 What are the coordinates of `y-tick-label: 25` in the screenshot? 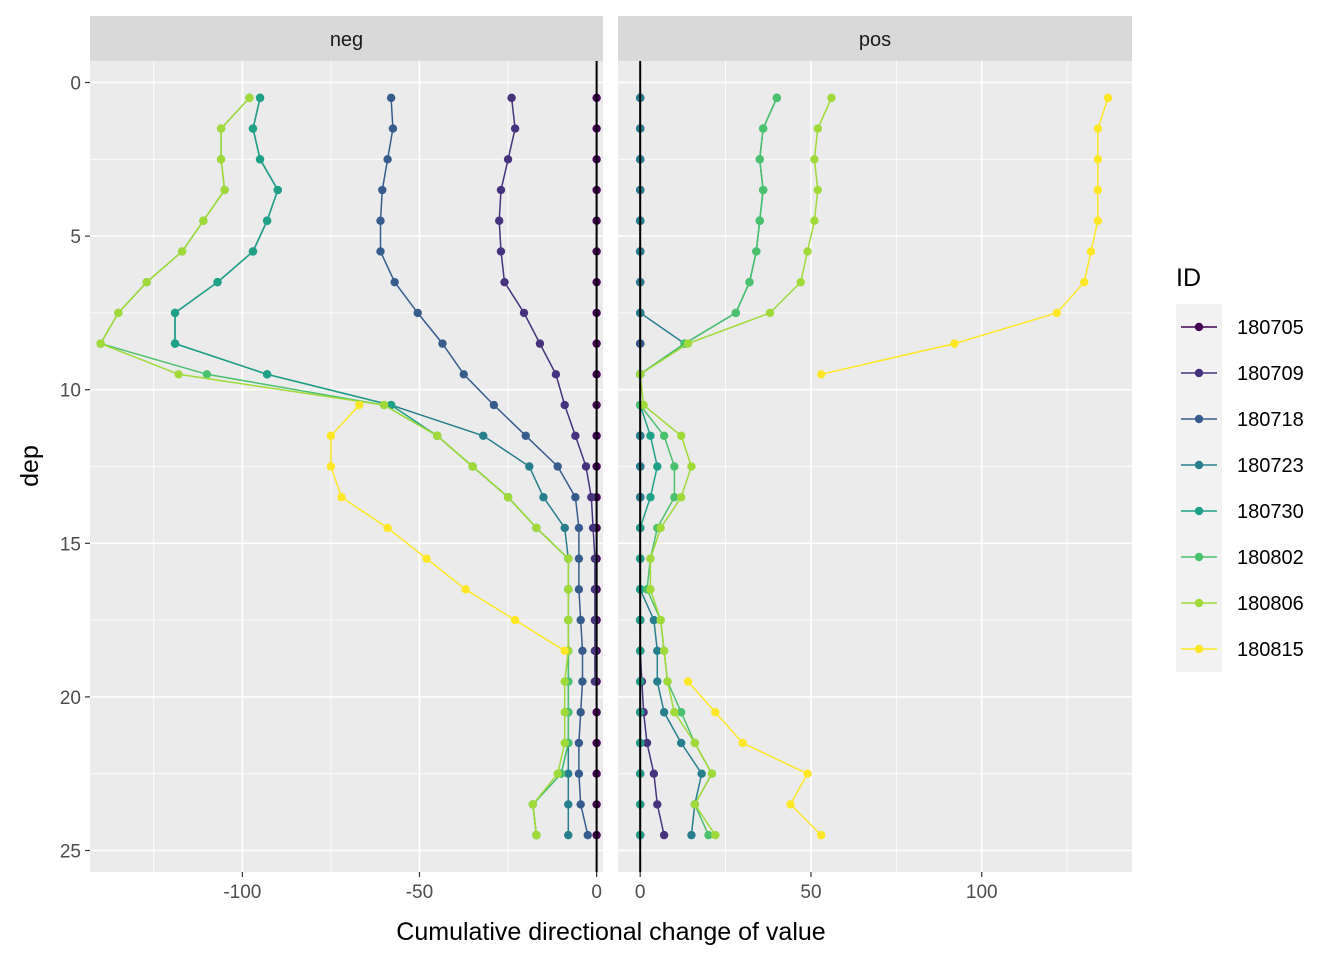 It's located at (70, 851).